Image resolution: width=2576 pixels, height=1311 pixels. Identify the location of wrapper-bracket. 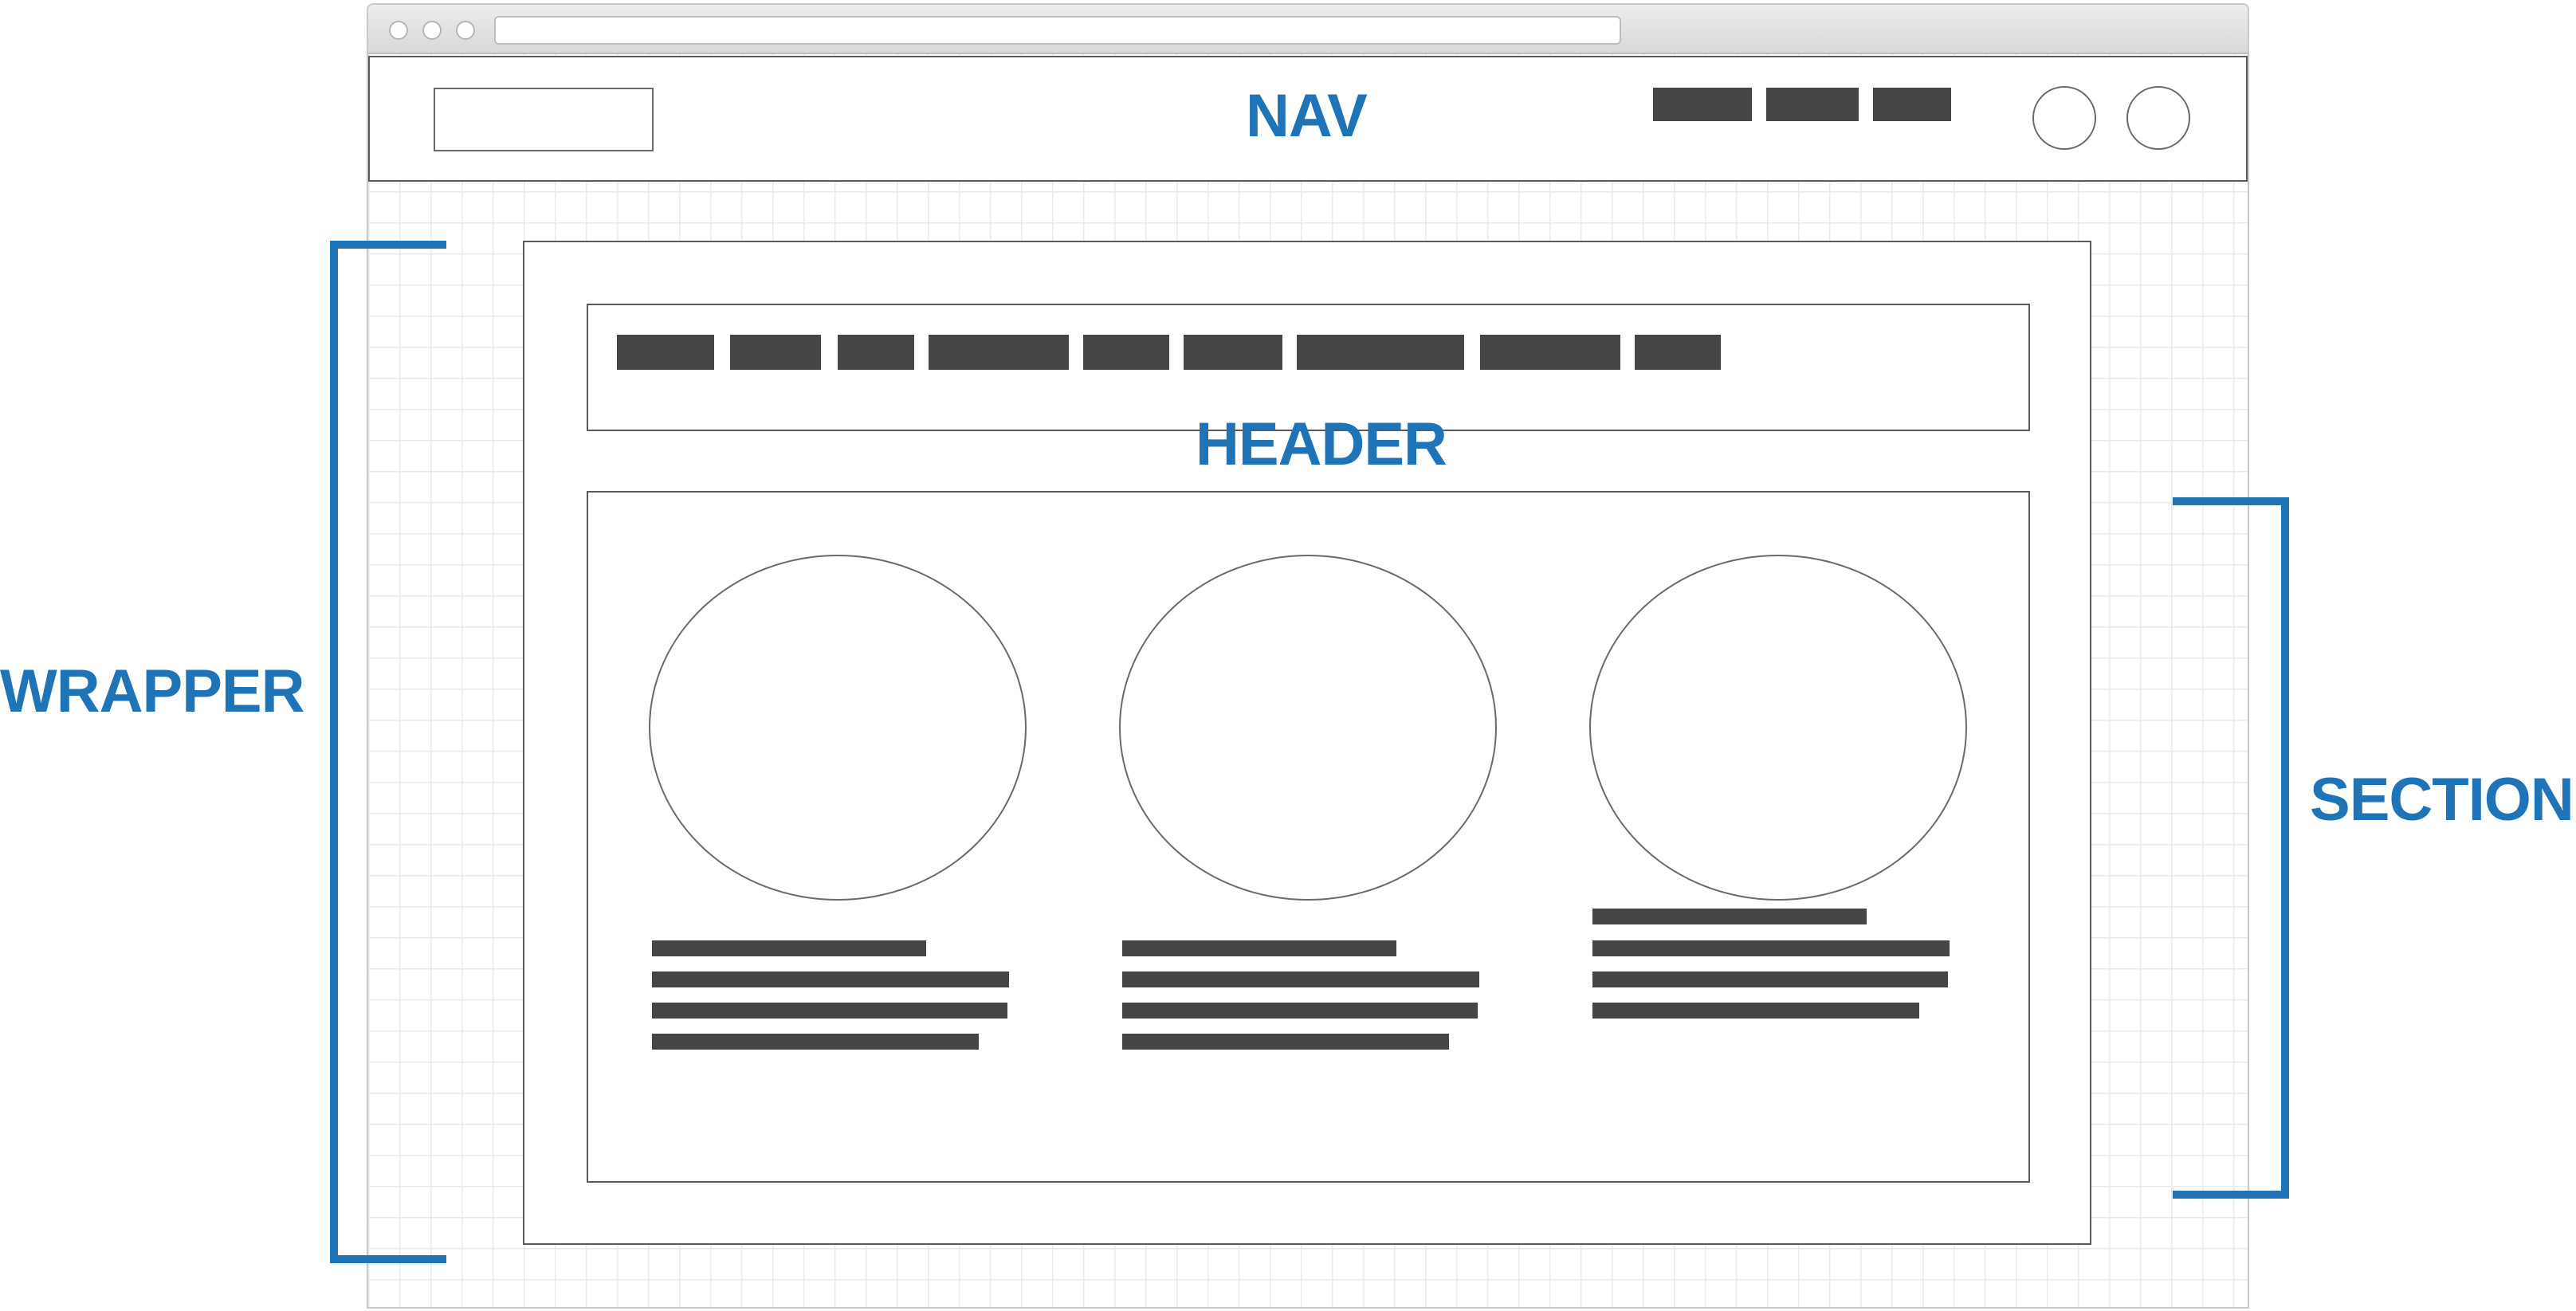
(388, 752).